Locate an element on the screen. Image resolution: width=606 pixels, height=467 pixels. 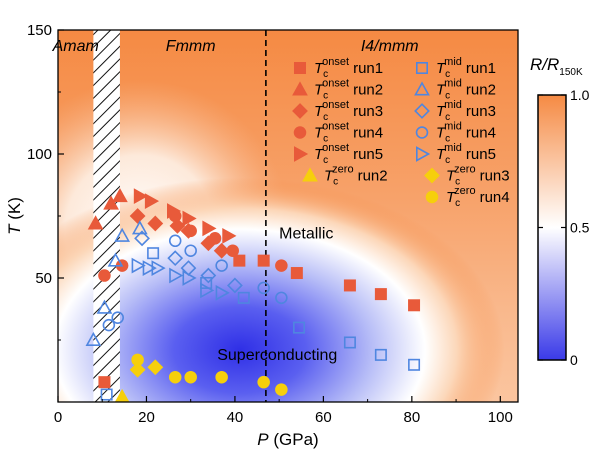
legend-entry-4: Tconset run5 is located at coordinates (348, 154).